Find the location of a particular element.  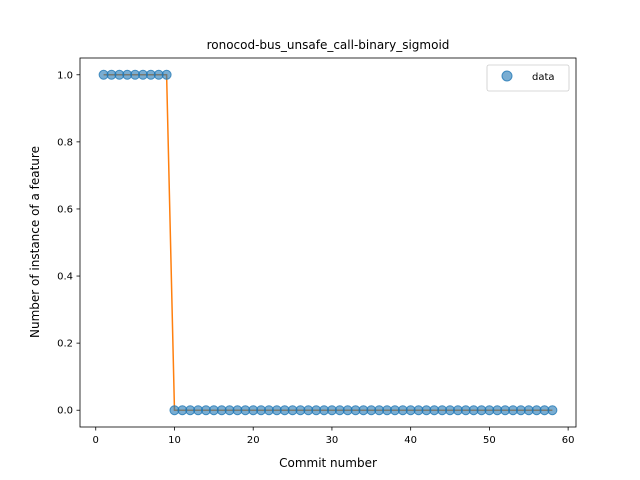

y-tick-label: 0.8 is located at coordinates (65, 142).